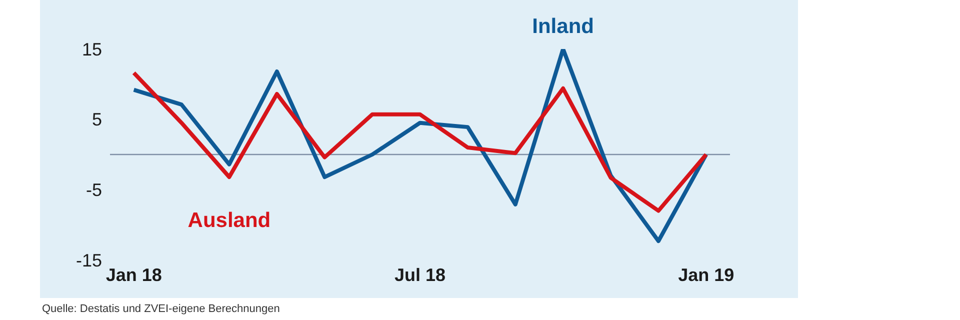 The height and width of the screenshot is (320, 960). I want to click on y-tick-label: 15, so click(92, 49).